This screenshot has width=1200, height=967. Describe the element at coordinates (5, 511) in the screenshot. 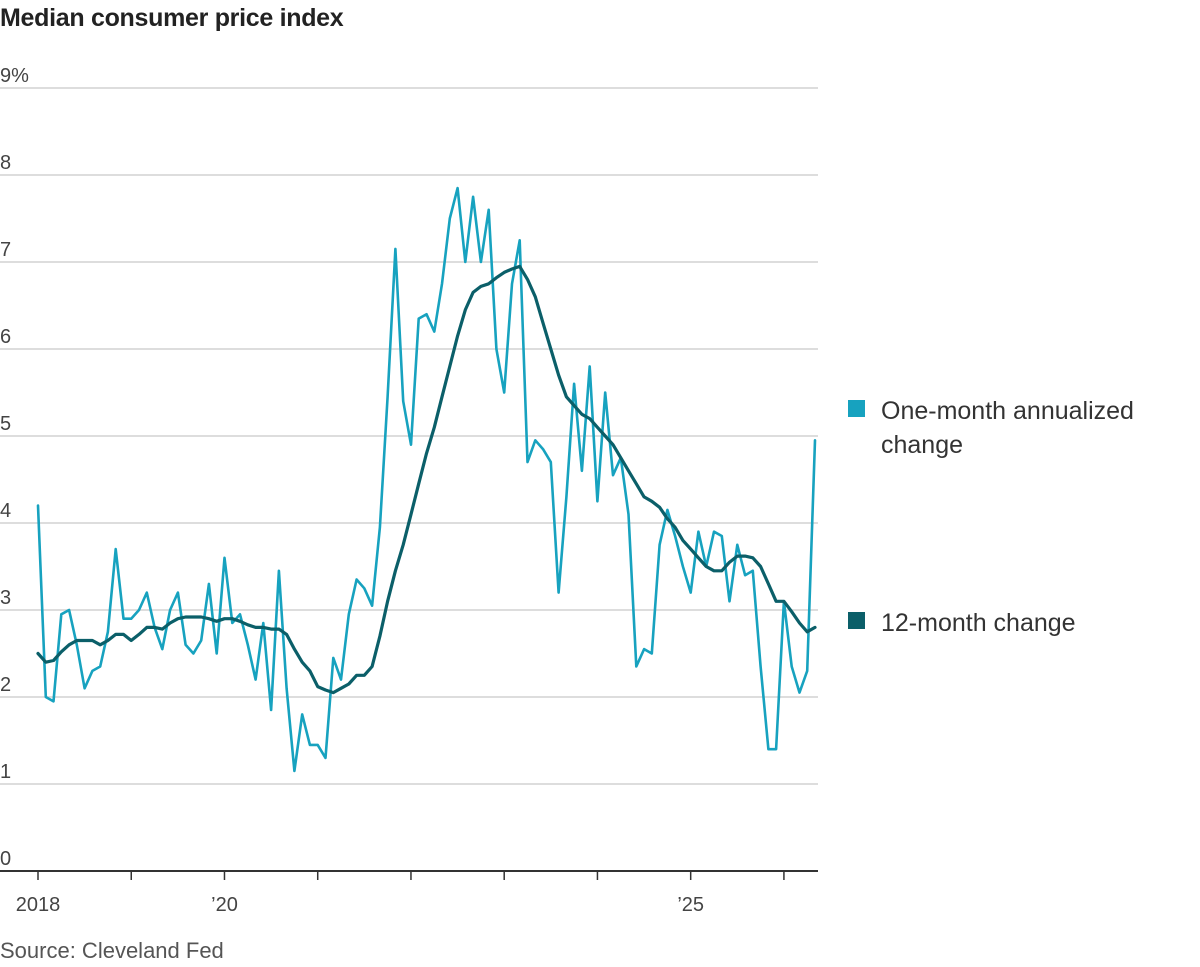

I see `y-tick-label: 4` at that location.